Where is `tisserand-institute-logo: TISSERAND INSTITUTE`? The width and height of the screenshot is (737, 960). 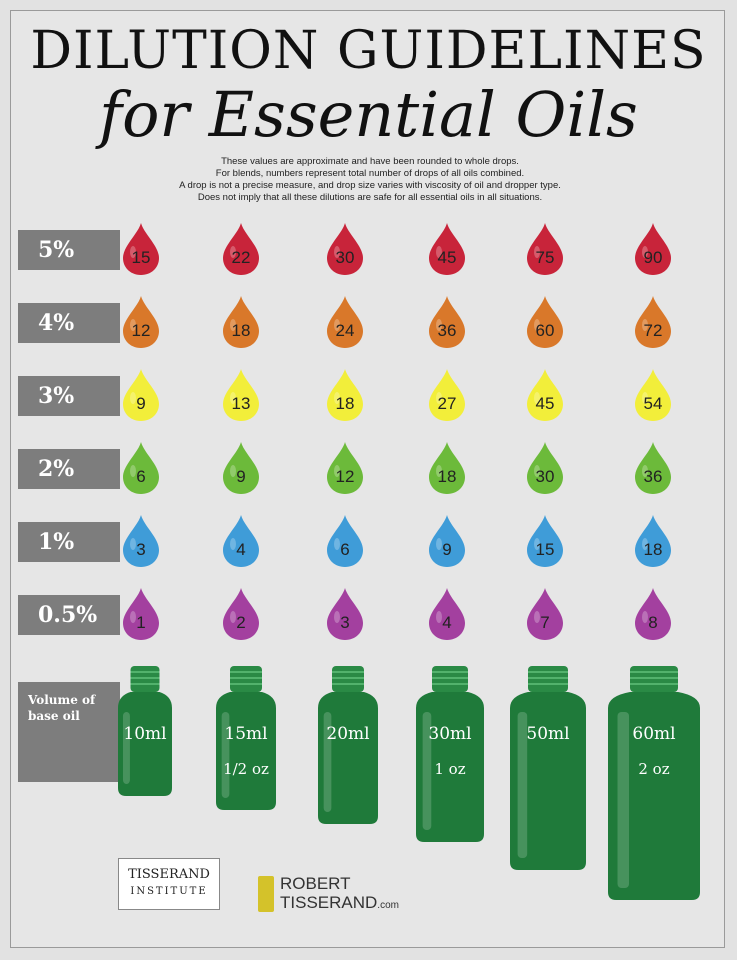
tisserand-institute-logo: TISSERAND INSTITUTE is located at coordinates (169, 884).